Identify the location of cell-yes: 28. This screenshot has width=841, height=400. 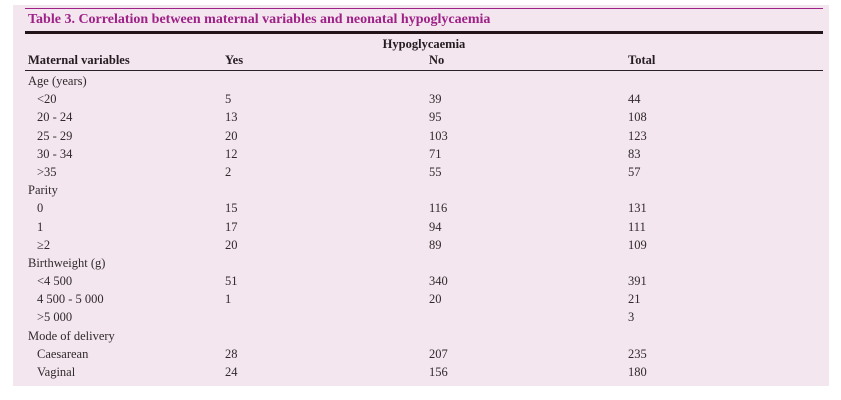
(231, 353).